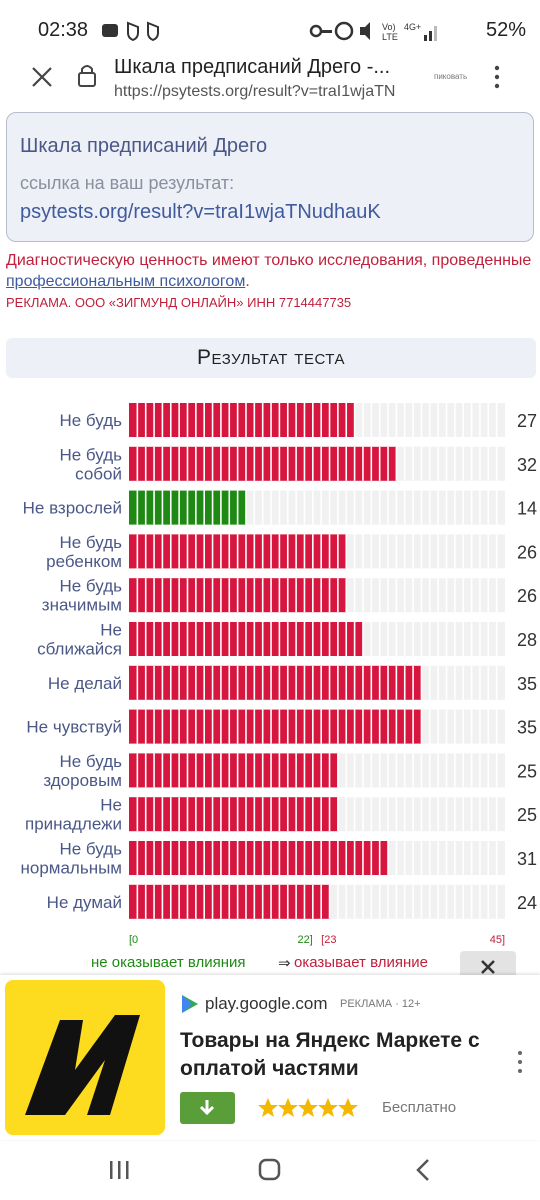 The image size is (540, 1200). I want to click on nav-bar, so click(269, 1169).